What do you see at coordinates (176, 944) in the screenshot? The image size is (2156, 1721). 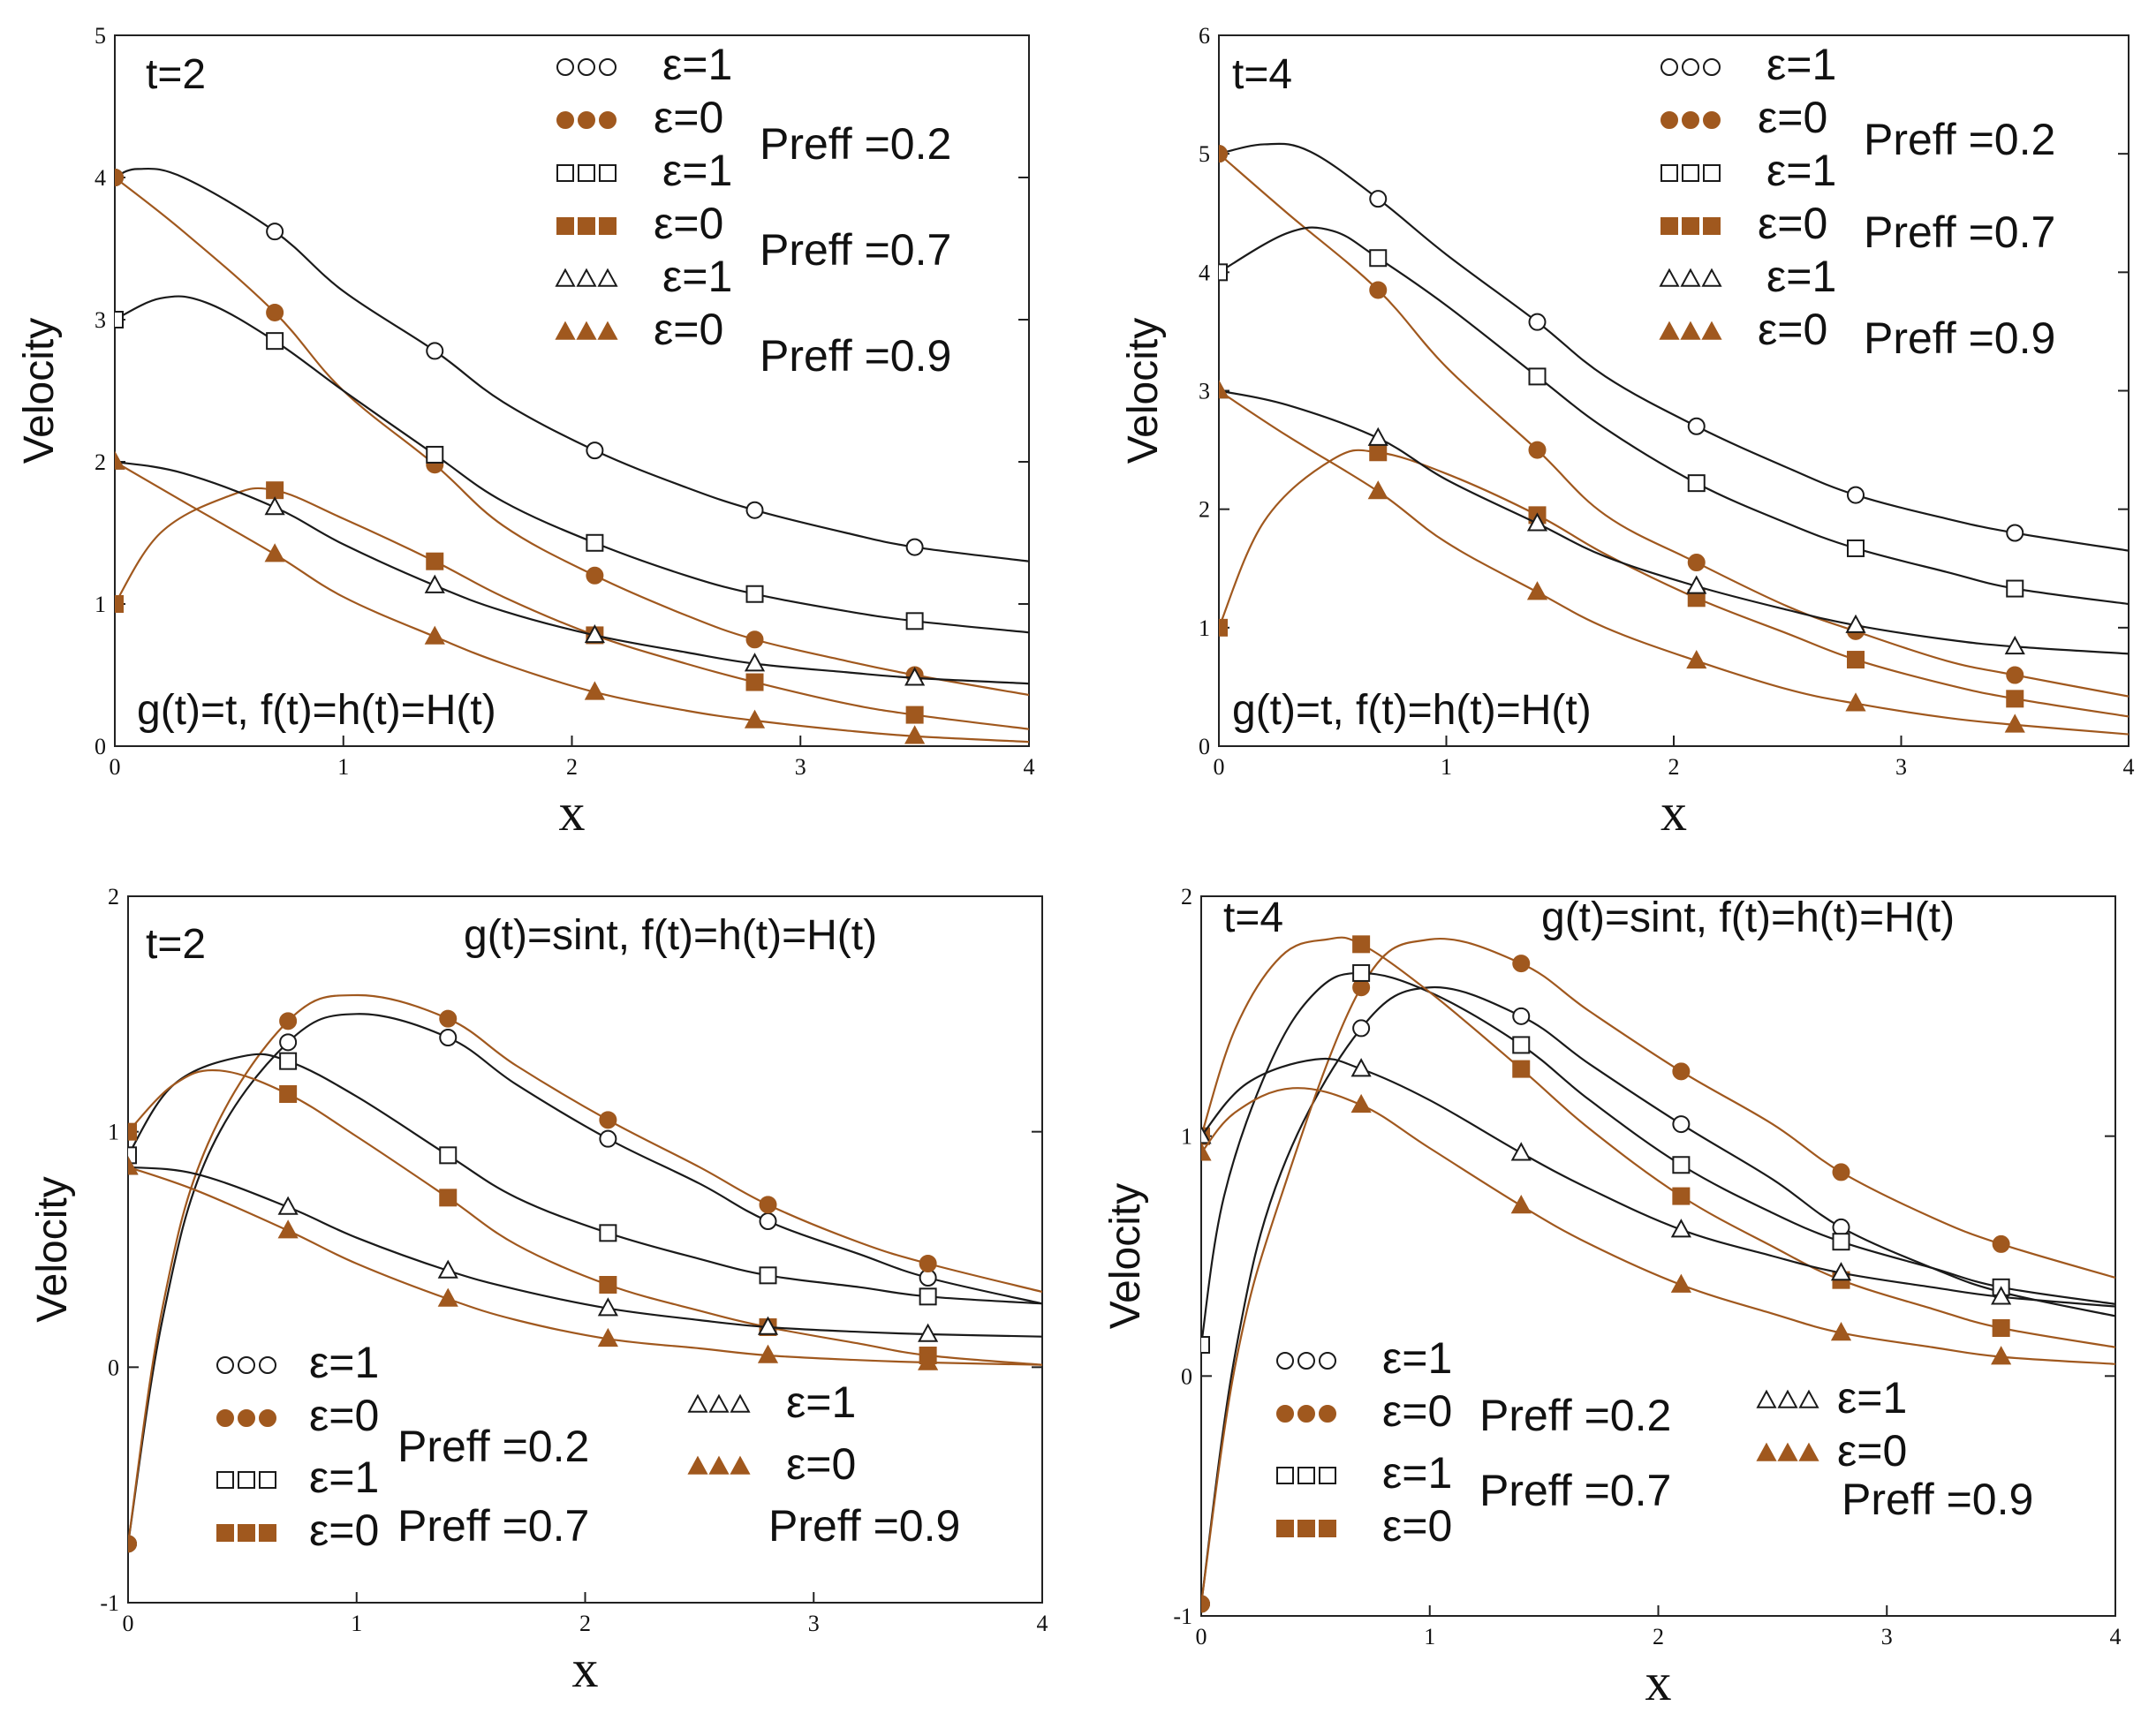 I see `panel-title: t=2` at bounding box center [176, 944].